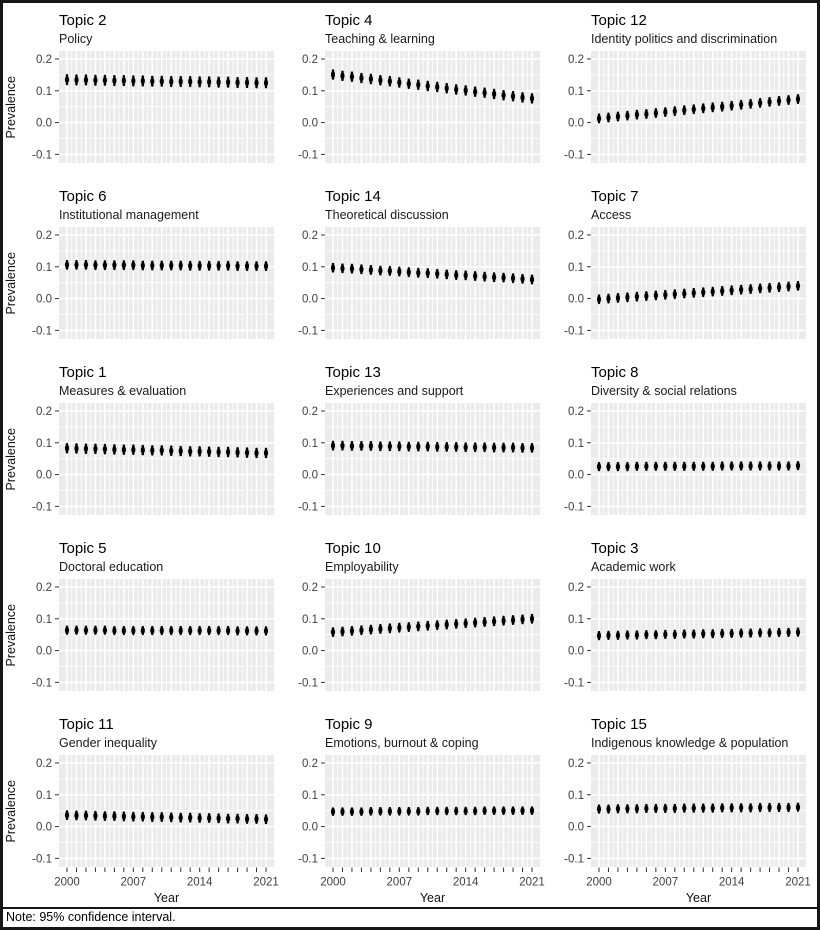 This screenshot has height=930, width=820. What do you see at coordinates (419, 283) in the screenshot?
I see `panel-plot: 0.2 0.1 0.0 -0.1` at bounding box center [419, 283].